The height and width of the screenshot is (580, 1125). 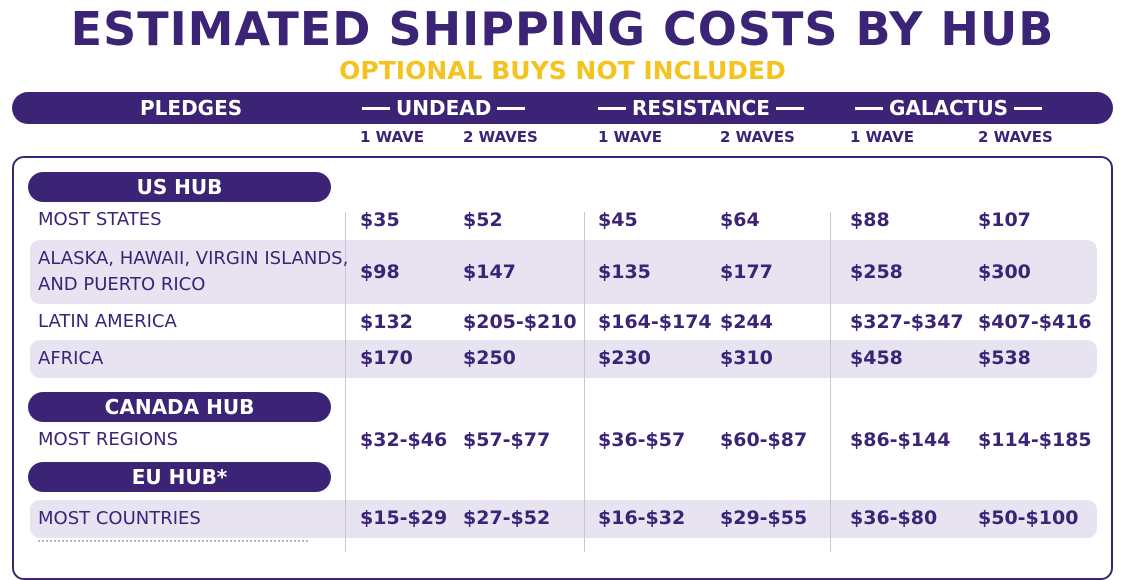 What do you see at coordinates (764, 518) in the screenshot?
I see `cell-value: $29-$55` at bounding box center [764, 518].